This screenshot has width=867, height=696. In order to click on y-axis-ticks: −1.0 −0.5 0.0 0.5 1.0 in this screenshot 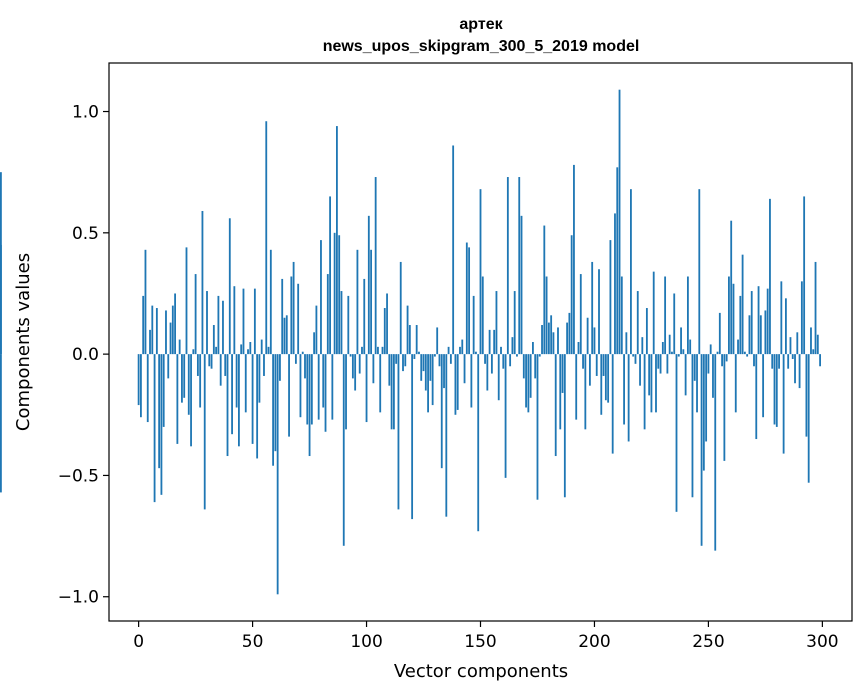, I will do `click(83, 355)`.